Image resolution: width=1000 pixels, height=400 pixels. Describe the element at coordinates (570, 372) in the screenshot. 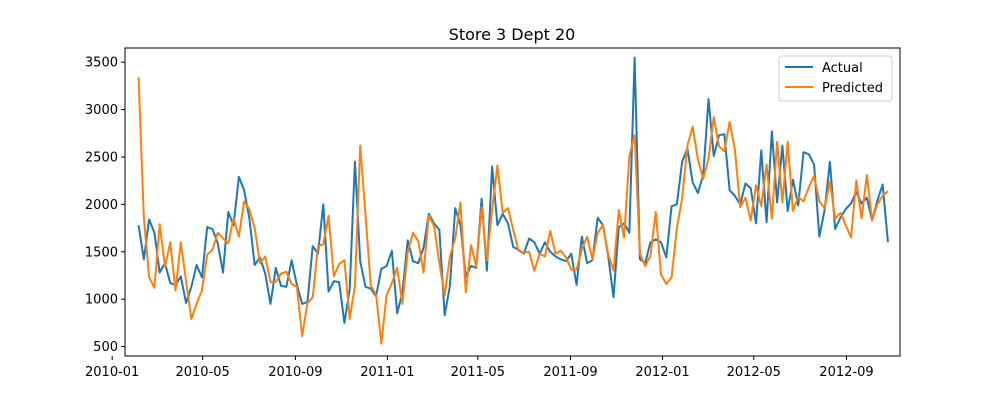

I see `x-tick-label: 2011-09` at that location.